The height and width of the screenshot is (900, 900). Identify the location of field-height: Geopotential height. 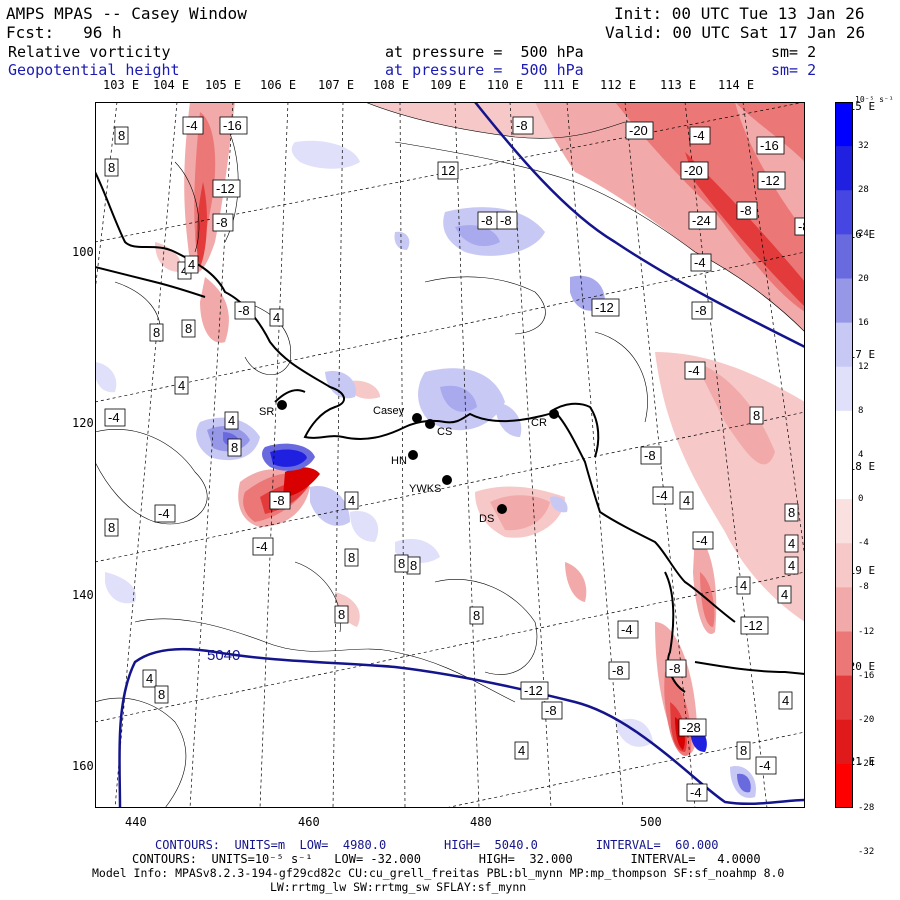
(94, 70).